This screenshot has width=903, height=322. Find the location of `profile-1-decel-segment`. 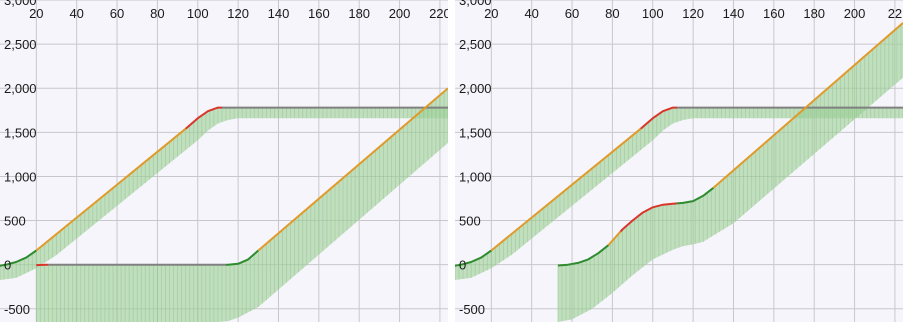

profile-1-decel-segment is located at coordinates (648, 217).